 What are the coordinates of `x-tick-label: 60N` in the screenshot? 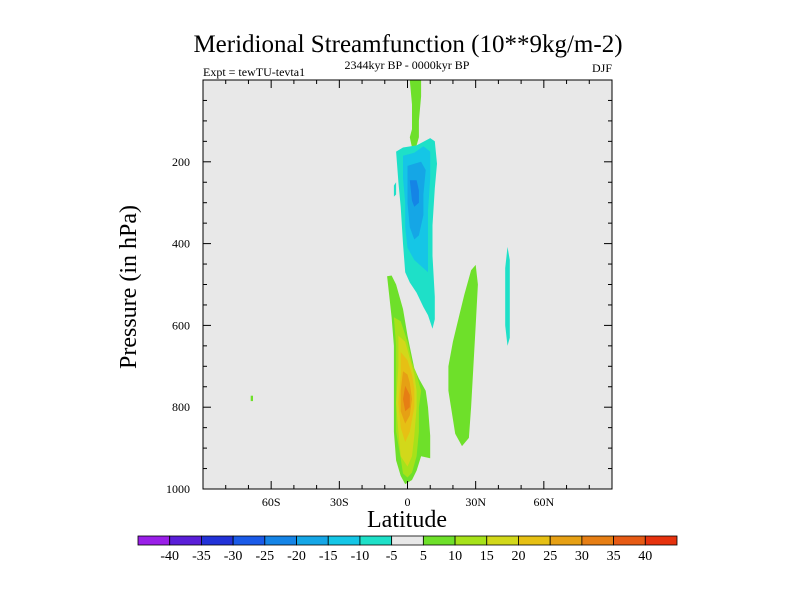 It's located at (543, 502).